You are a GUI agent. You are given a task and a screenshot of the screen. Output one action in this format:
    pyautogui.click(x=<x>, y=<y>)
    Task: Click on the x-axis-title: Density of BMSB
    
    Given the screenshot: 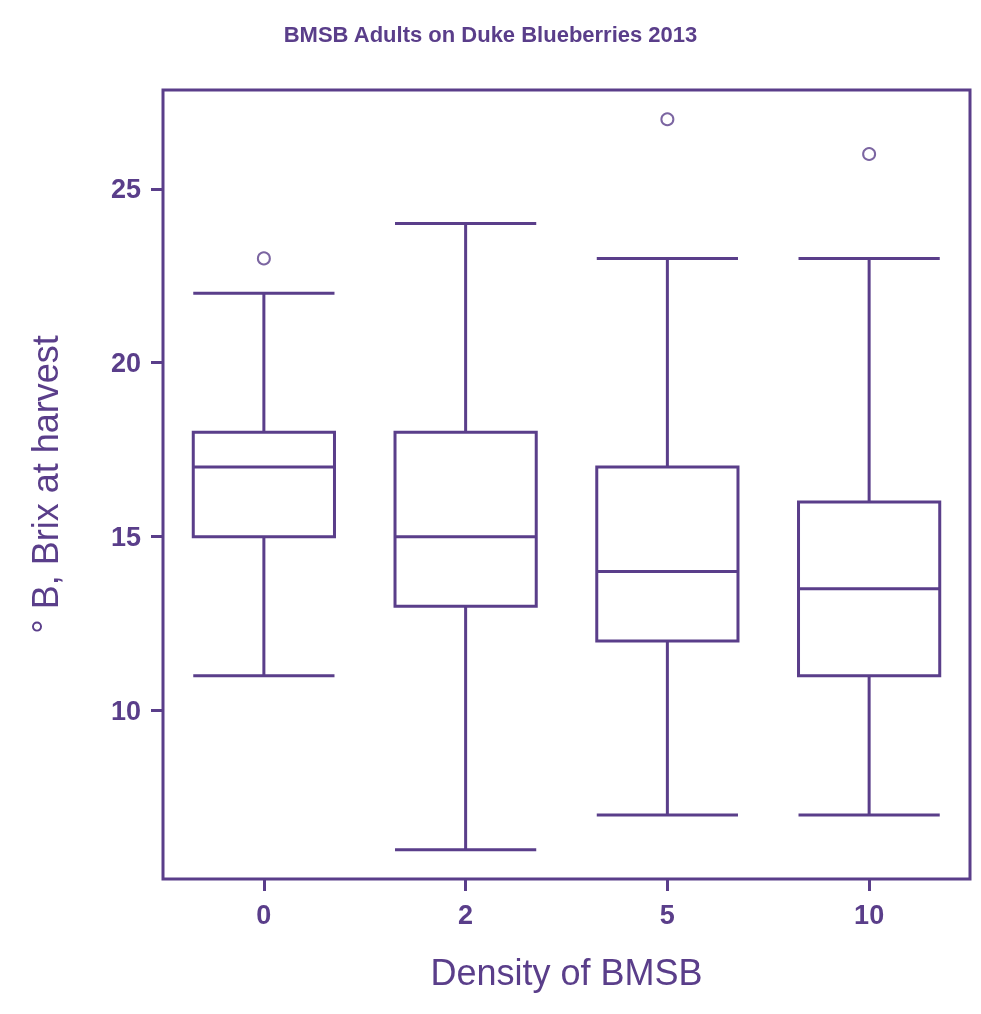 What is the action you would take?
    pyautogui.click(x=566, y=972)
    